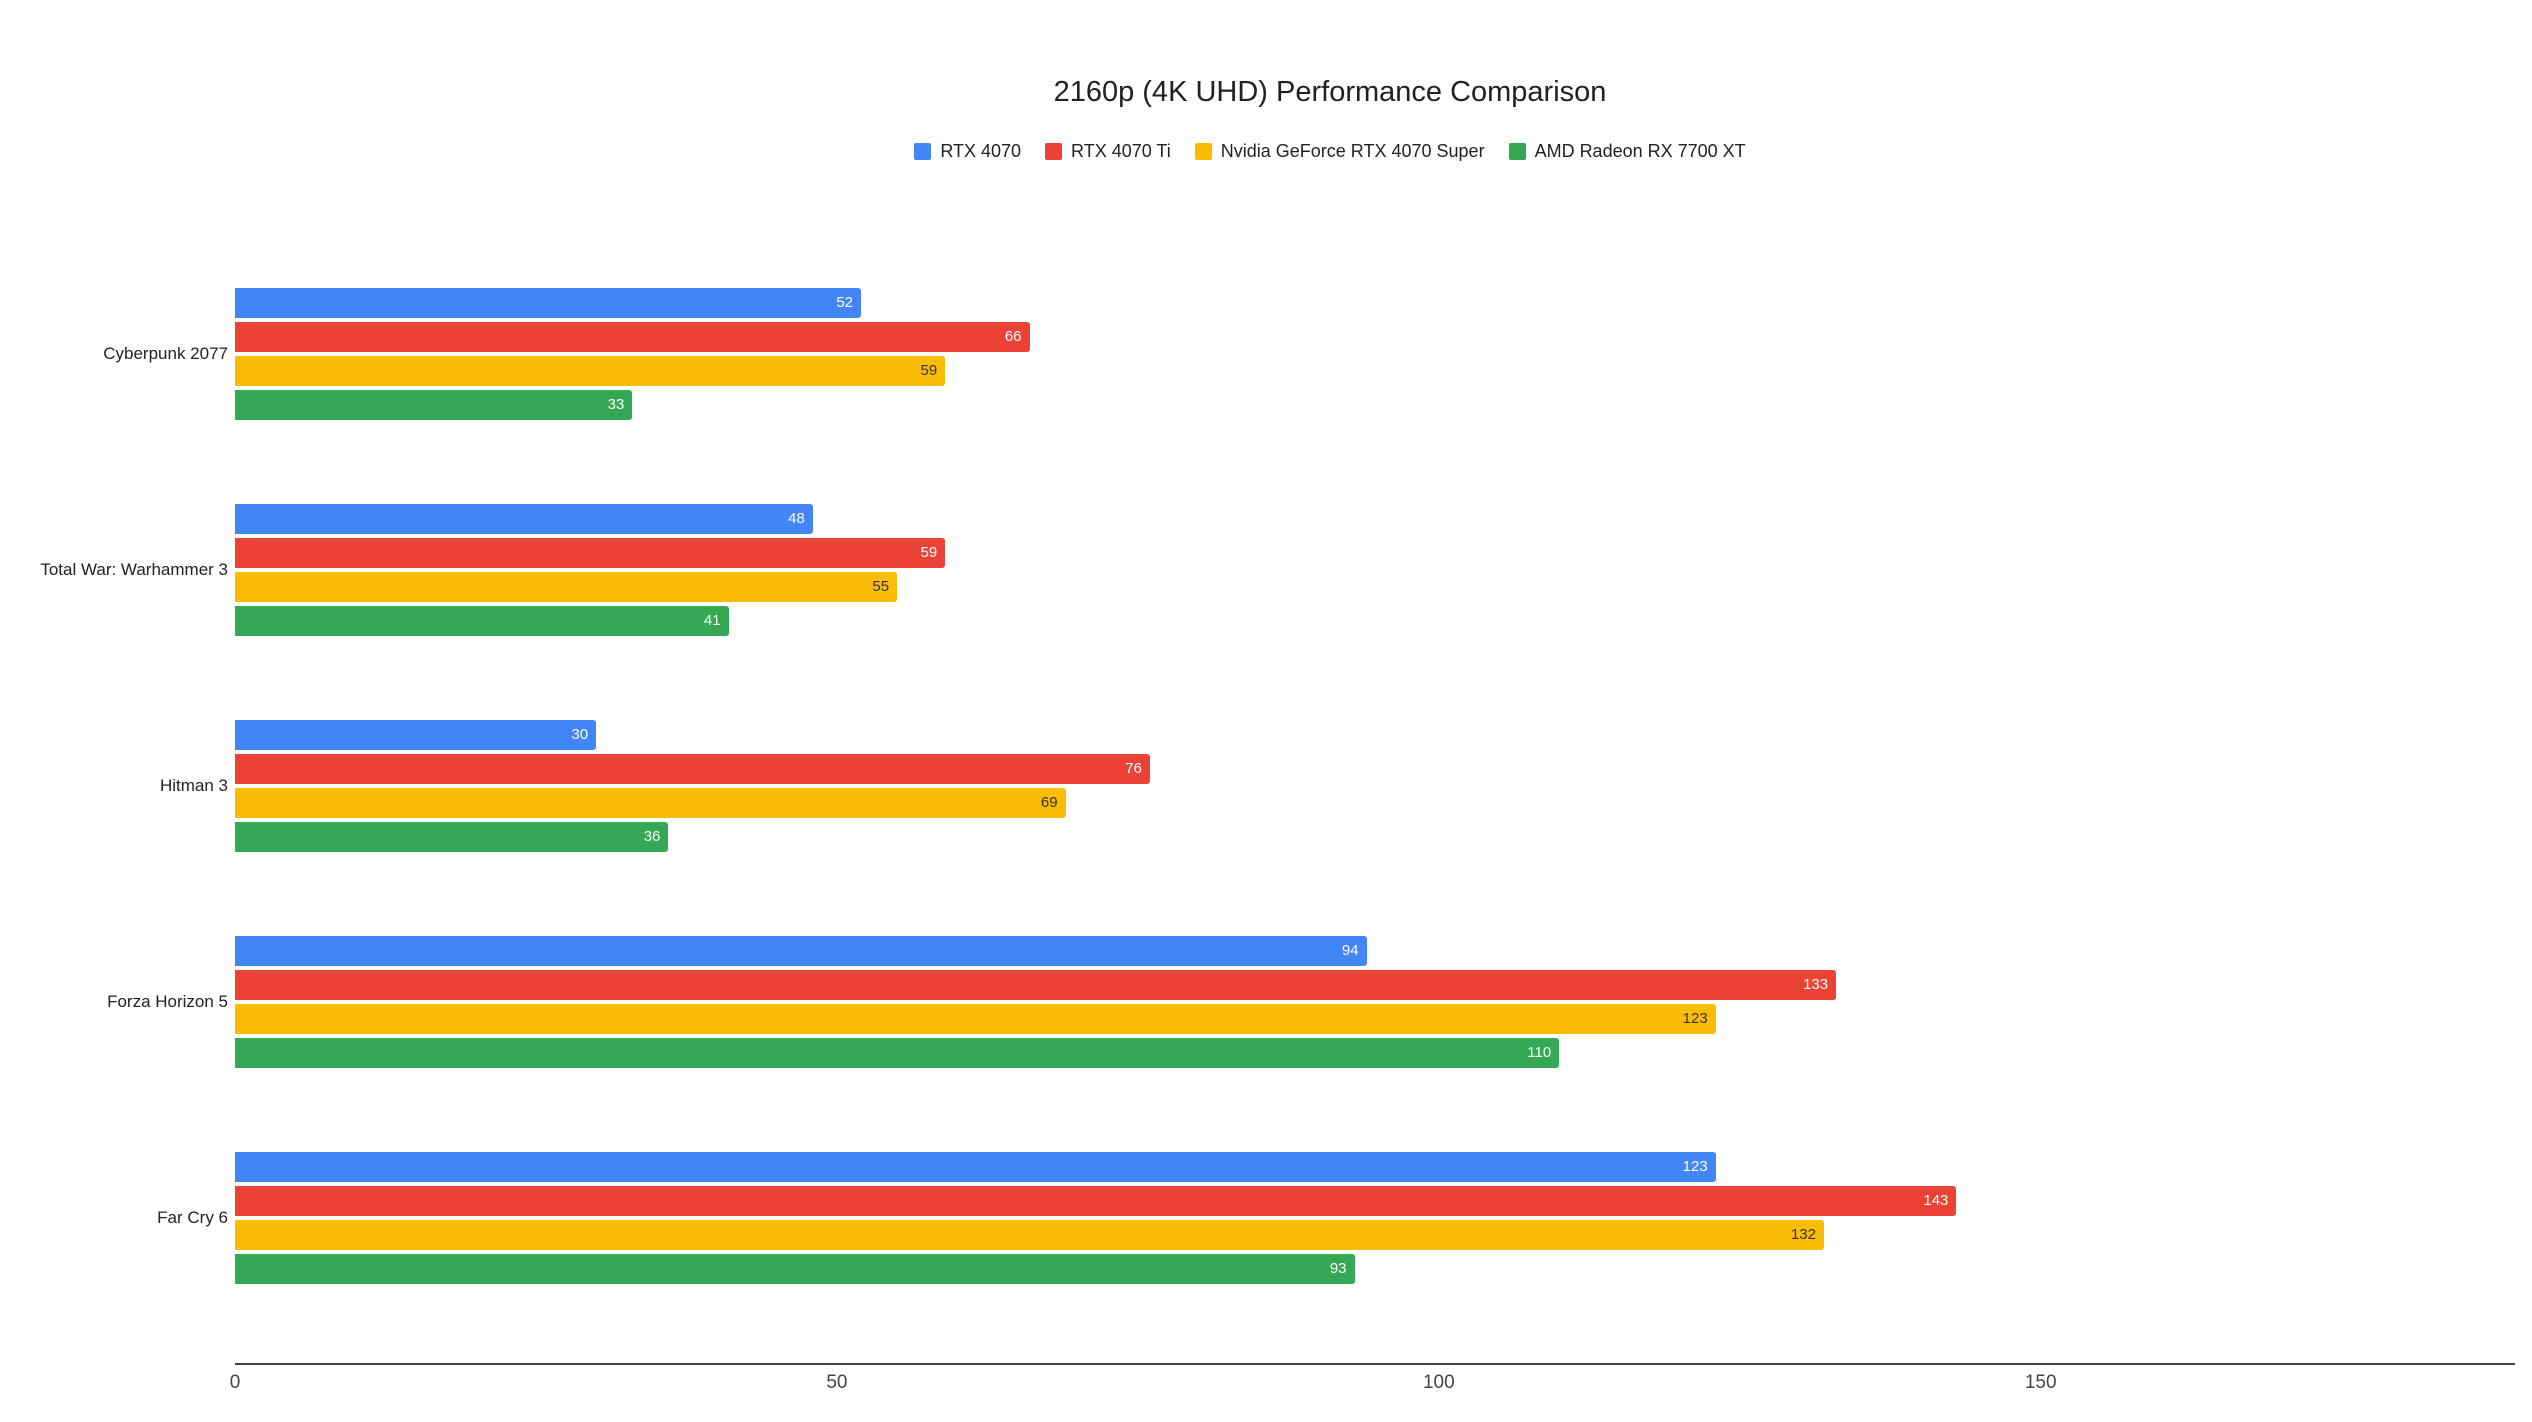 Image resolution: width=2532 pixels, height=1422 pixels. What do you see at coordinates (1816, 984) in the screenshot?
I see `bar-value-label: 133` at bounding box center [1816, 984].